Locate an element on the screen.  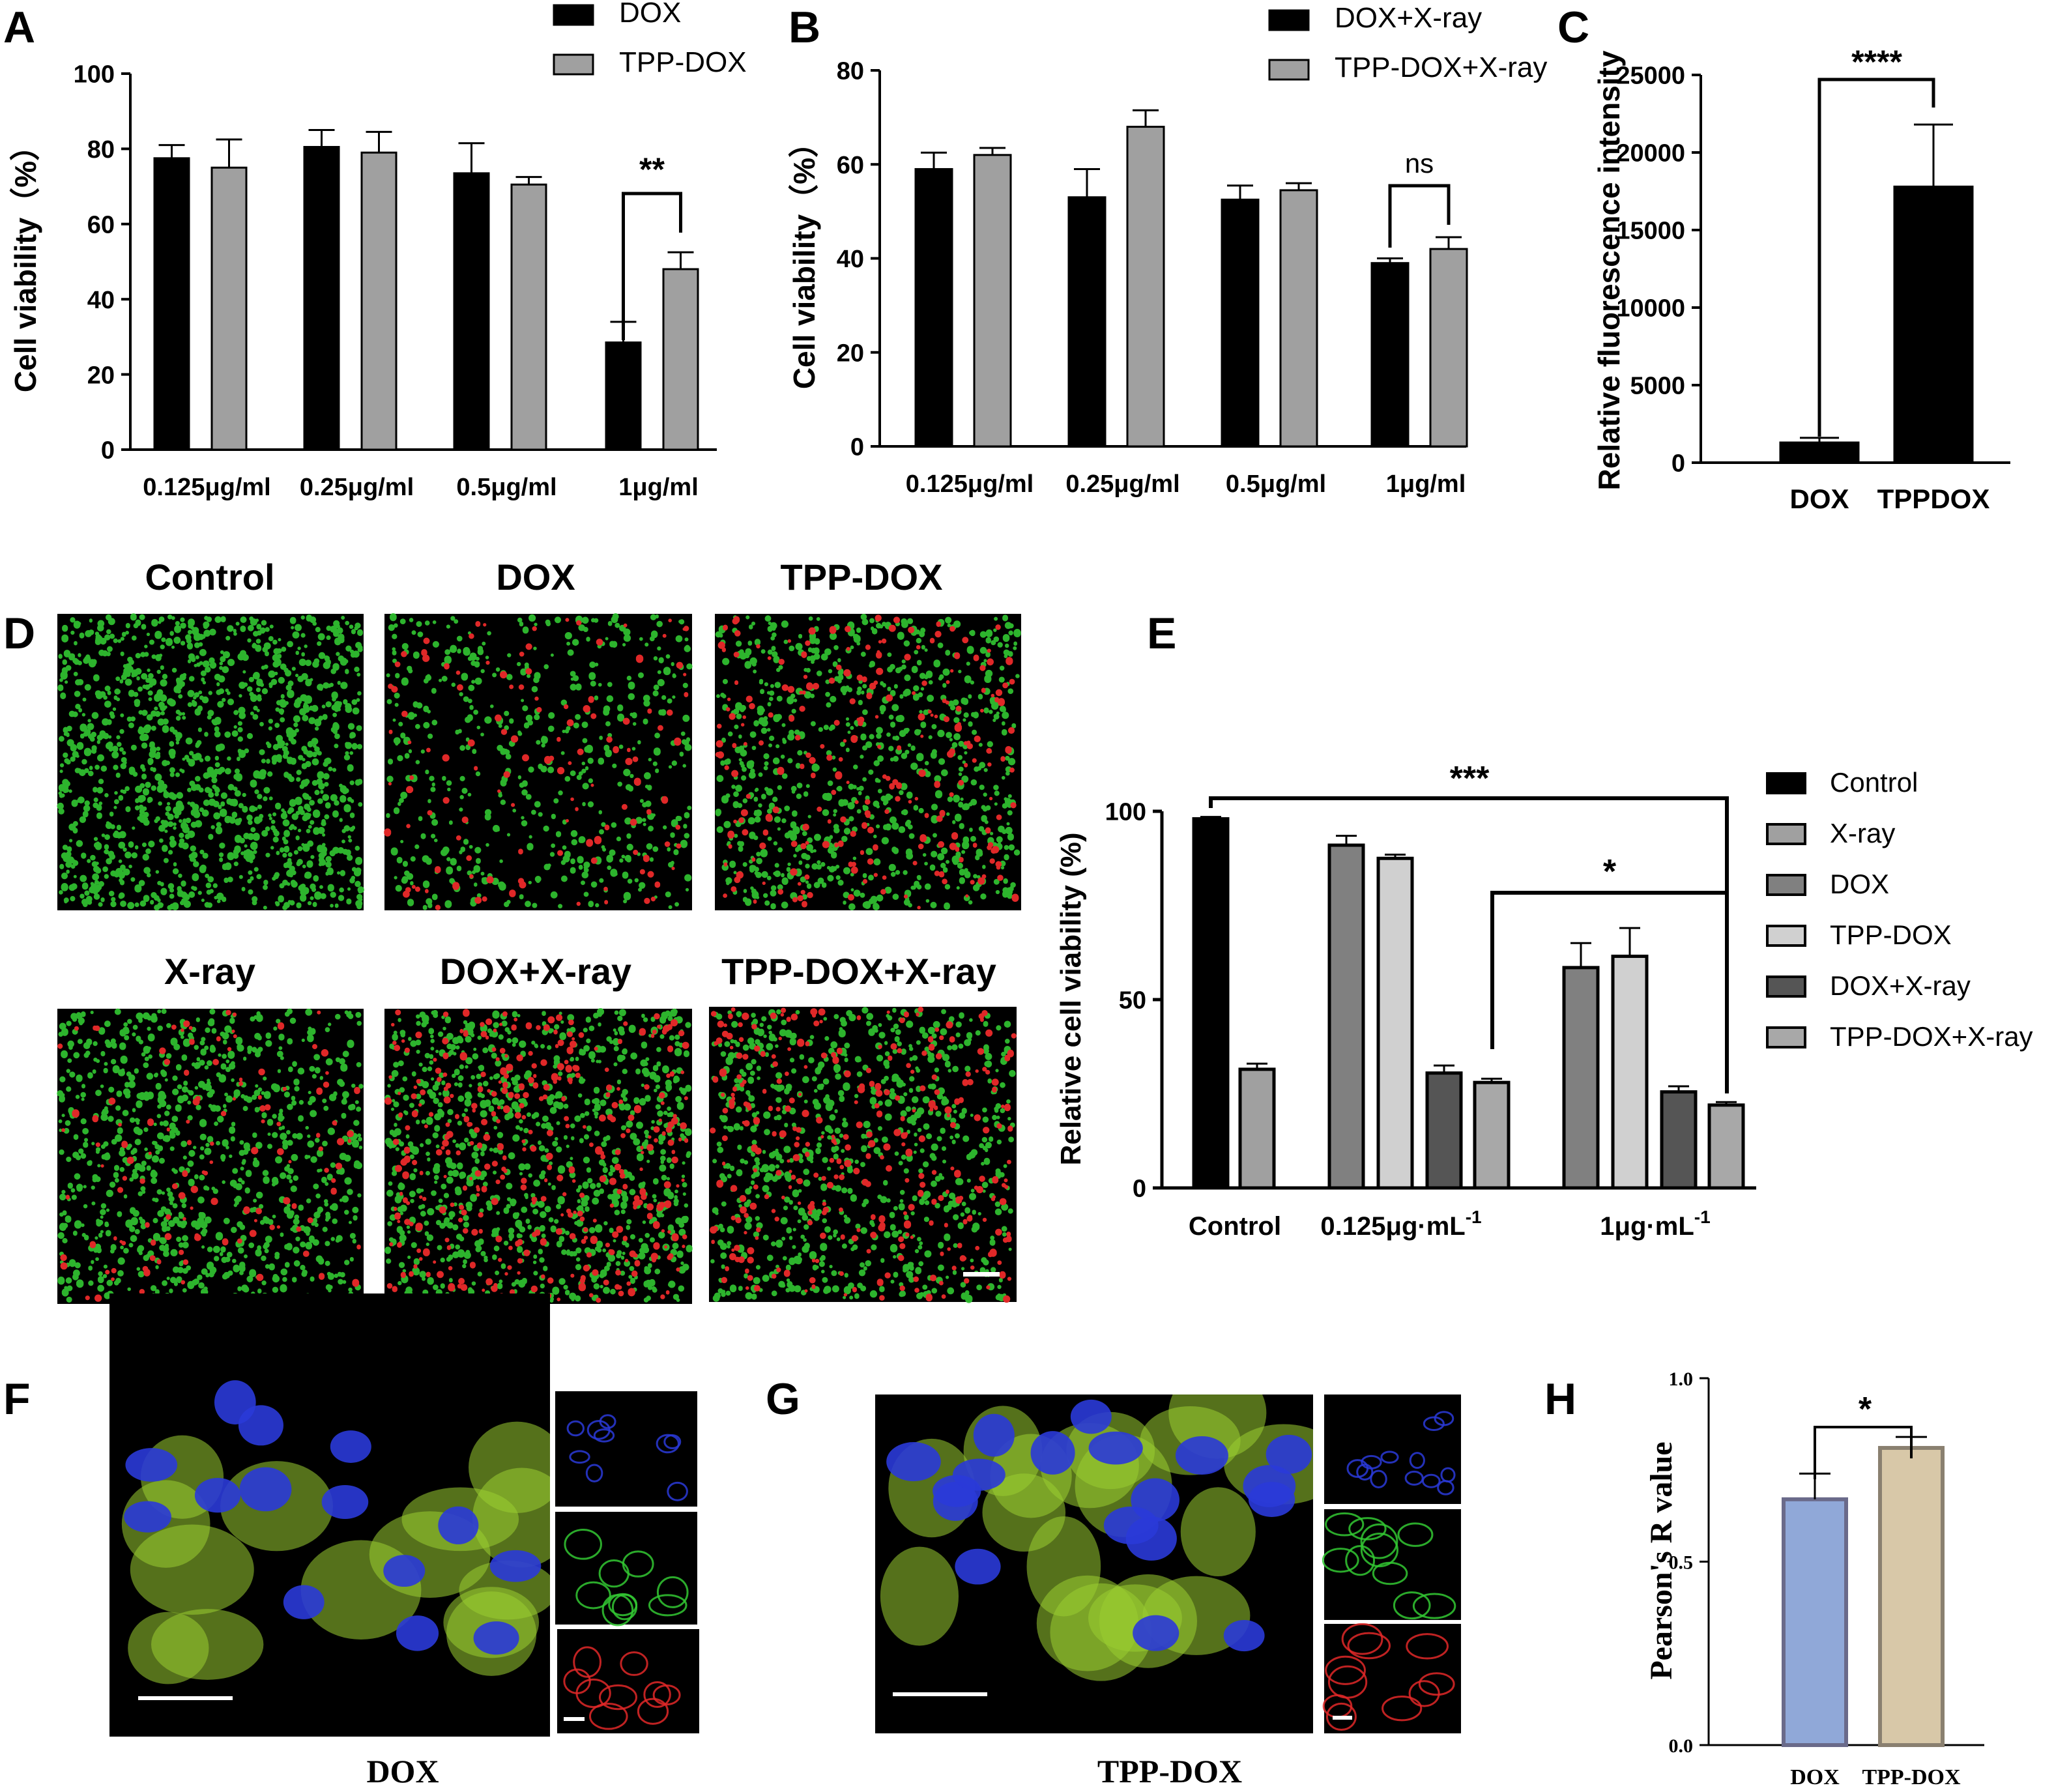
y-tick-label: 5000 is located at coordinates (1657, 386).